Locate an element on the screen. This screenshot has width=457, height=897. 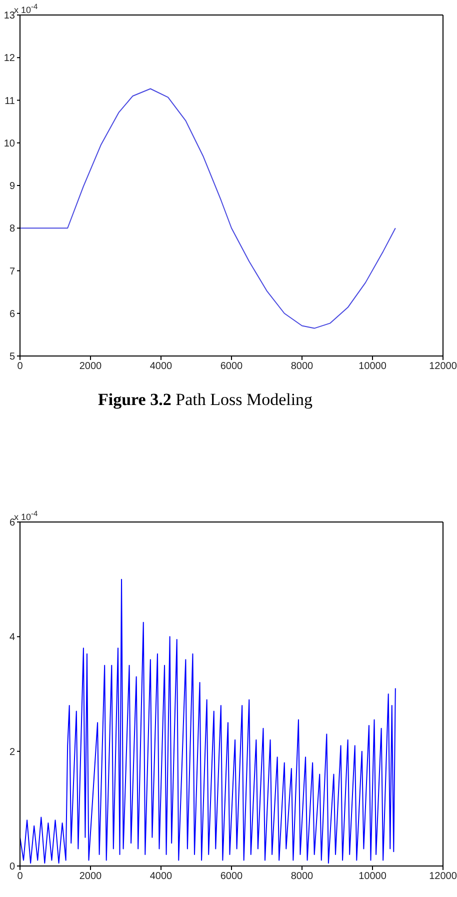
y-tick-label: 8 is located at coordinates (12, 229).